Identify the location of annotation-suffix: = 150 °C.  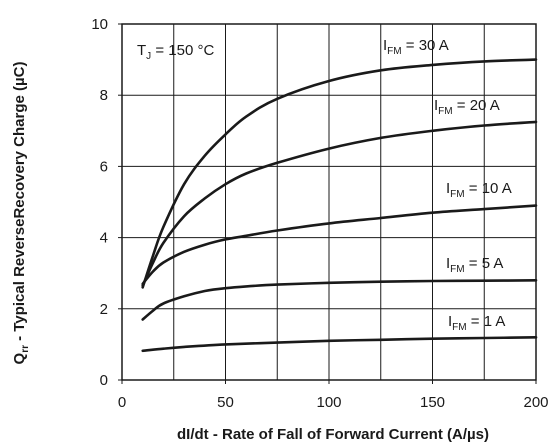
(182, 50).